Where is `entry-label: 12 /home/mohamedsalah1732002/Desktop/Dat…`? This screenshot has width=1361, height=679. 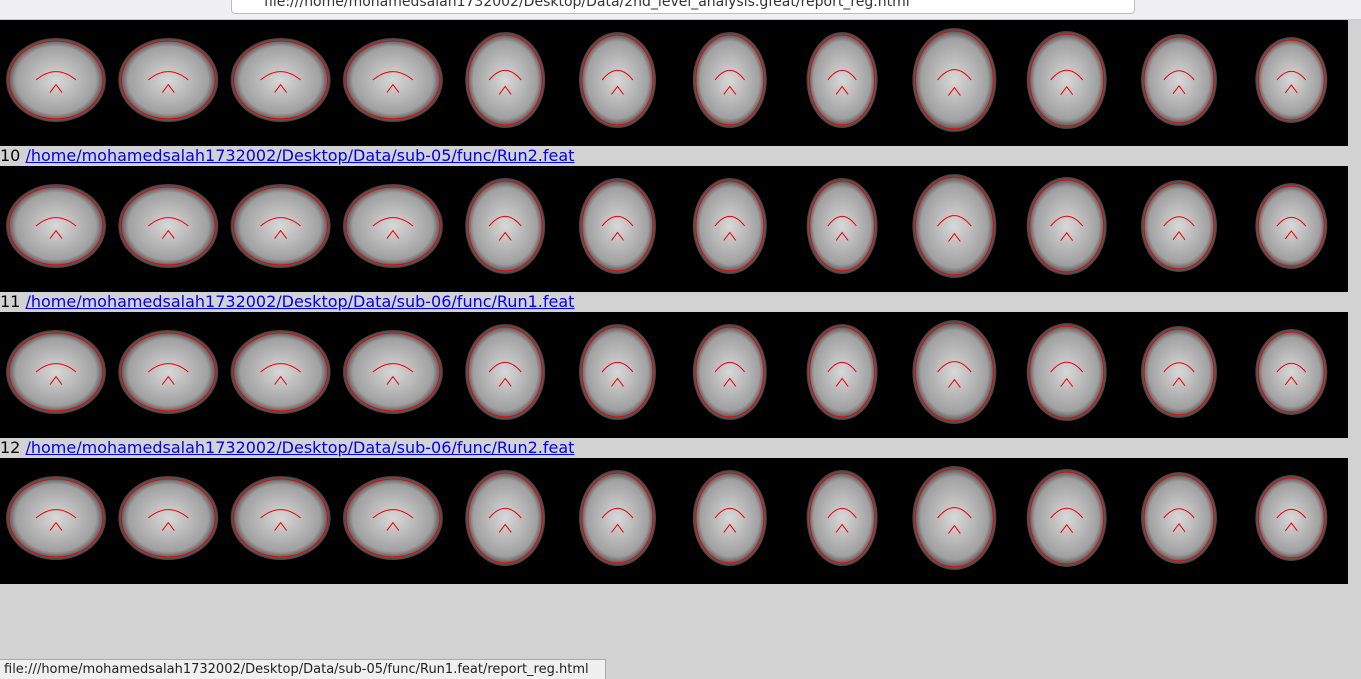 entry-label: 12 /home/mohamedsalah1732002/Desktop/Dat… is located at coordinates (680, 447).